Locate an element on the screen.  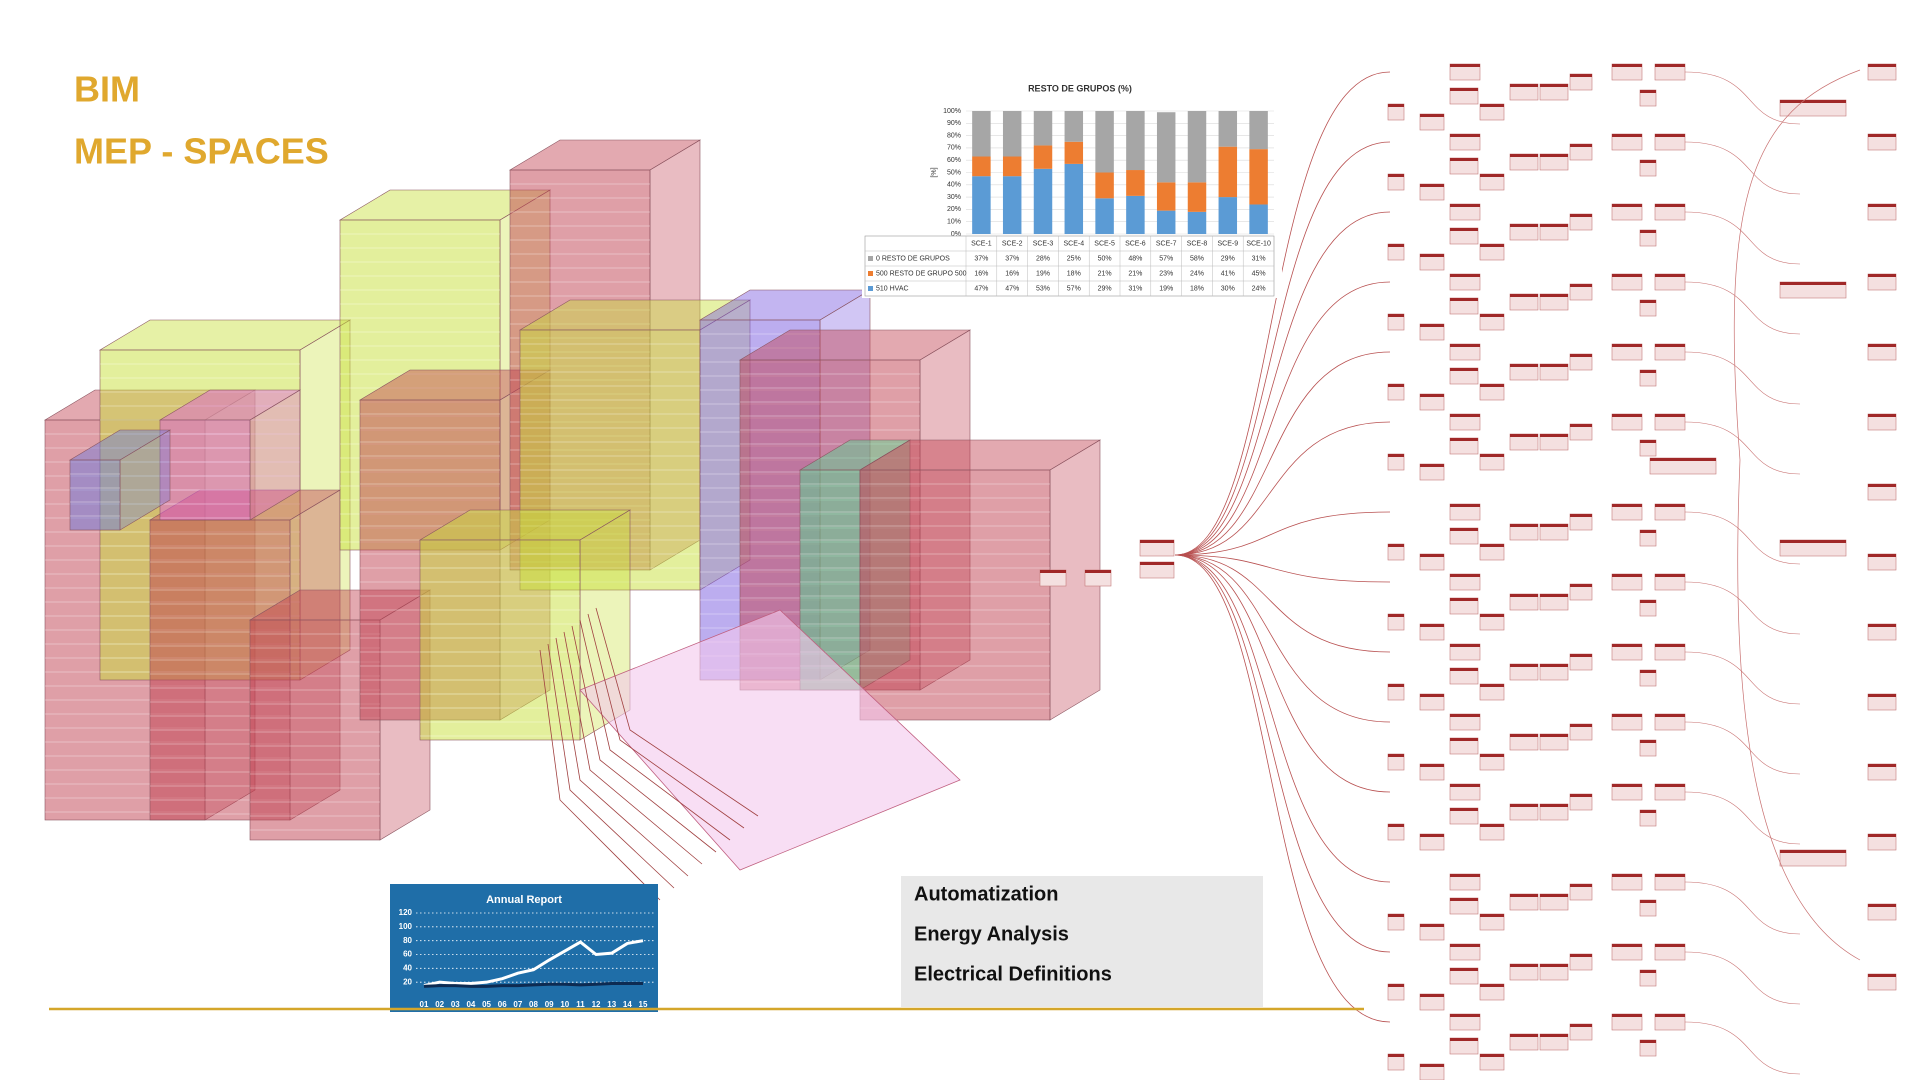
legend-swatch is located at coordinates (870, 288).